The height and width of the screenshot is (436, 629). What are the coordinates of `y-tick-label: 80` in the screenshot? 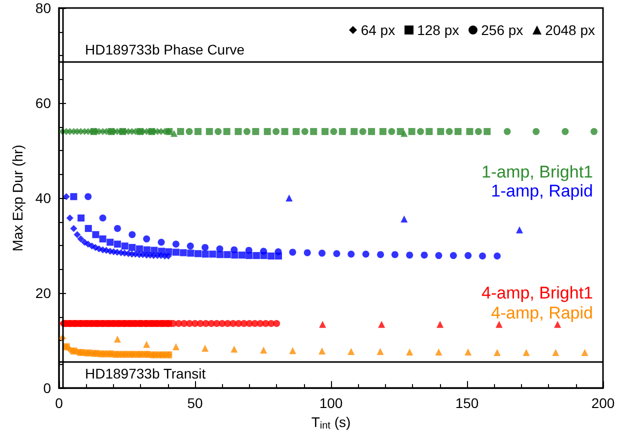 It's located at (43, 8).